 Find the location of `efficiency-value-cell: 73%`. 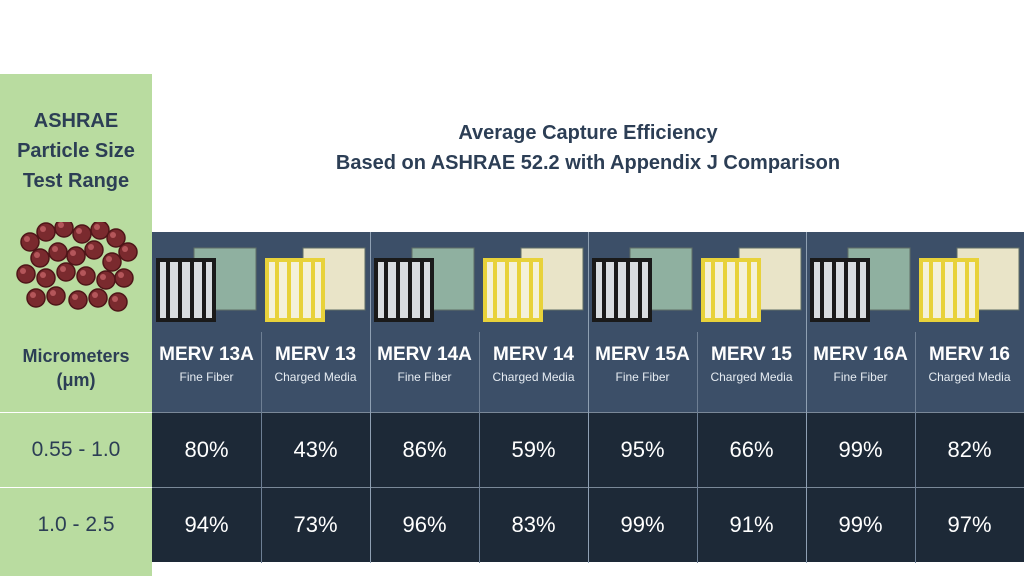

efficiency-value-cell: 73% is located at coordinates (315, 524).